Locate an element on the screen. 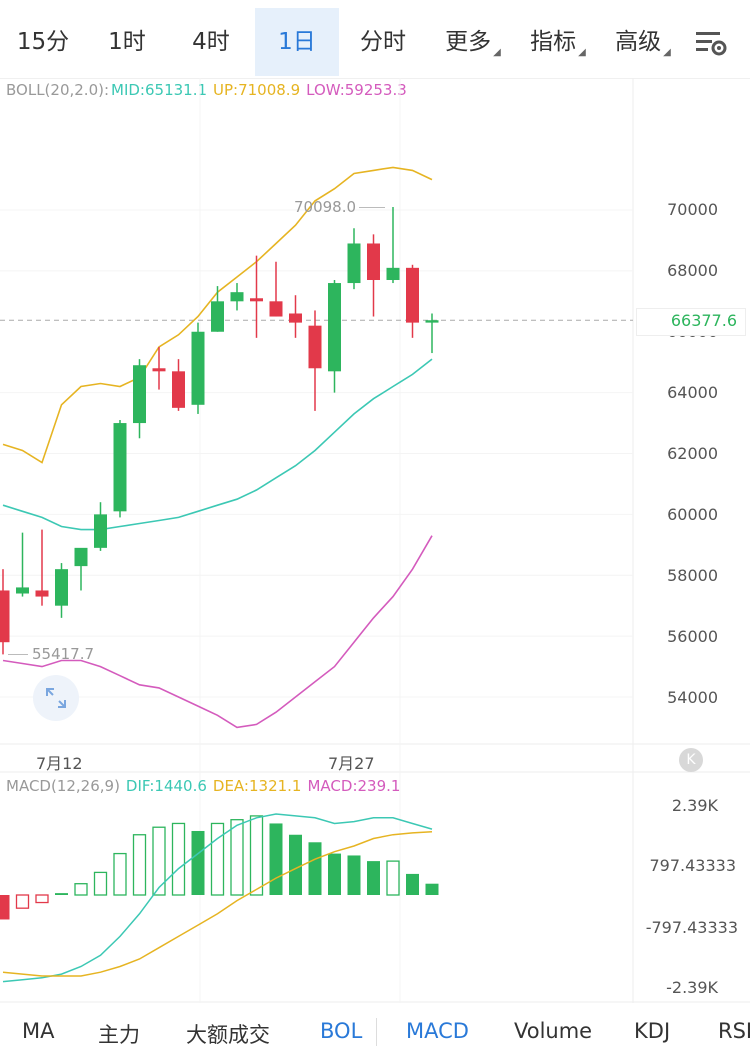 Image resolution: width=750 pixels, height=1063 pixels. tab-kdj: KDJ is located at coordinates (652, 1031).